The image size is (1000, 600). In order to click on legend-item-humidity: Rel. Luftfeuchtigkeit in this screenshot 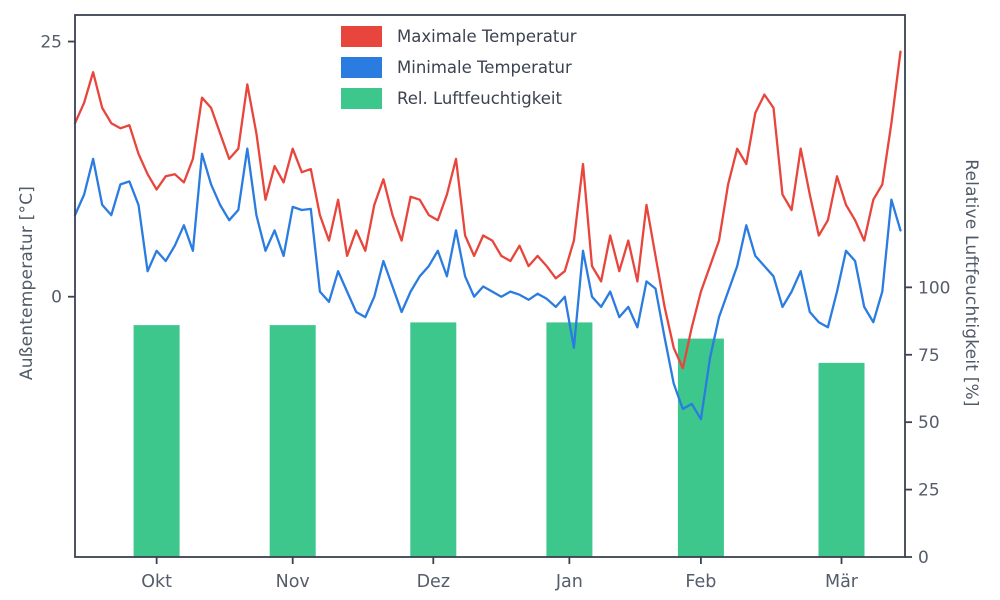, I will do `click(459, 98)`.